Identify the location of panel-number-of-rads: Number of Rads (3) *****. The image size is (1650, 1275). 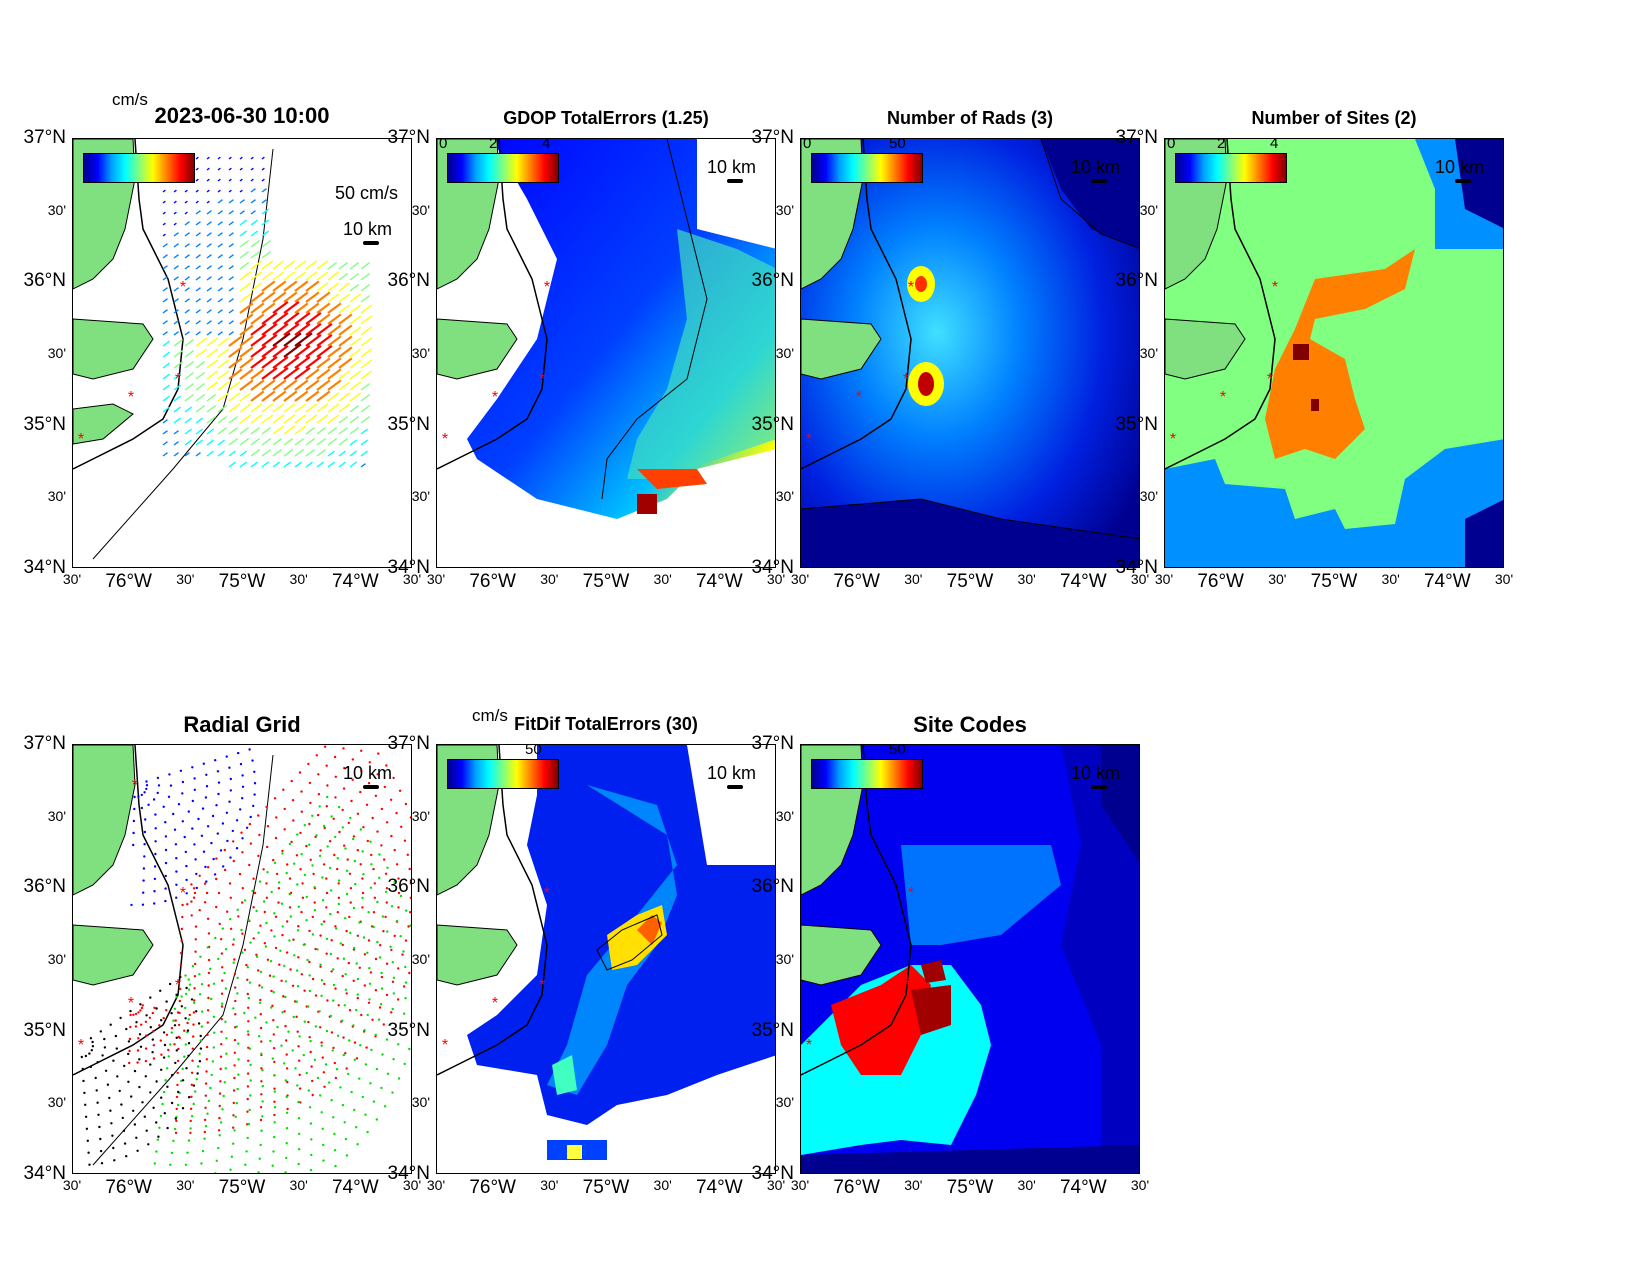
(970, 338).